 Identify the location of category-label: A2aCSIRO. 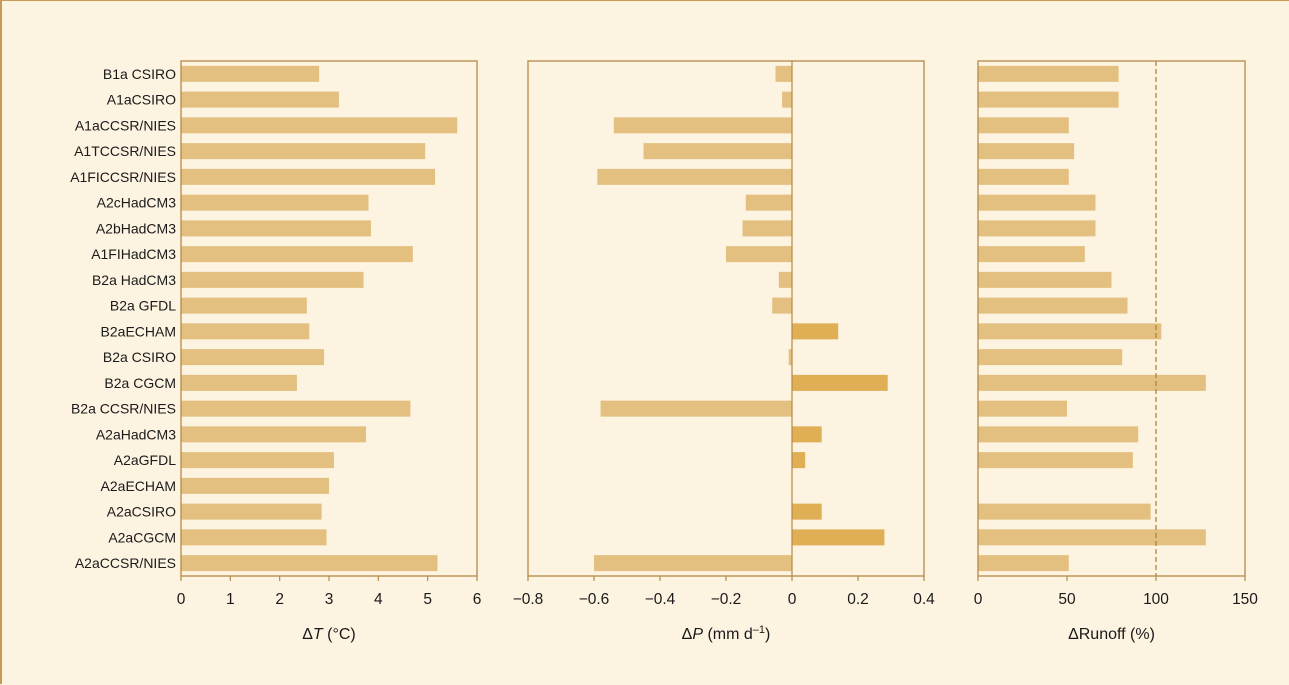
(141, 512).